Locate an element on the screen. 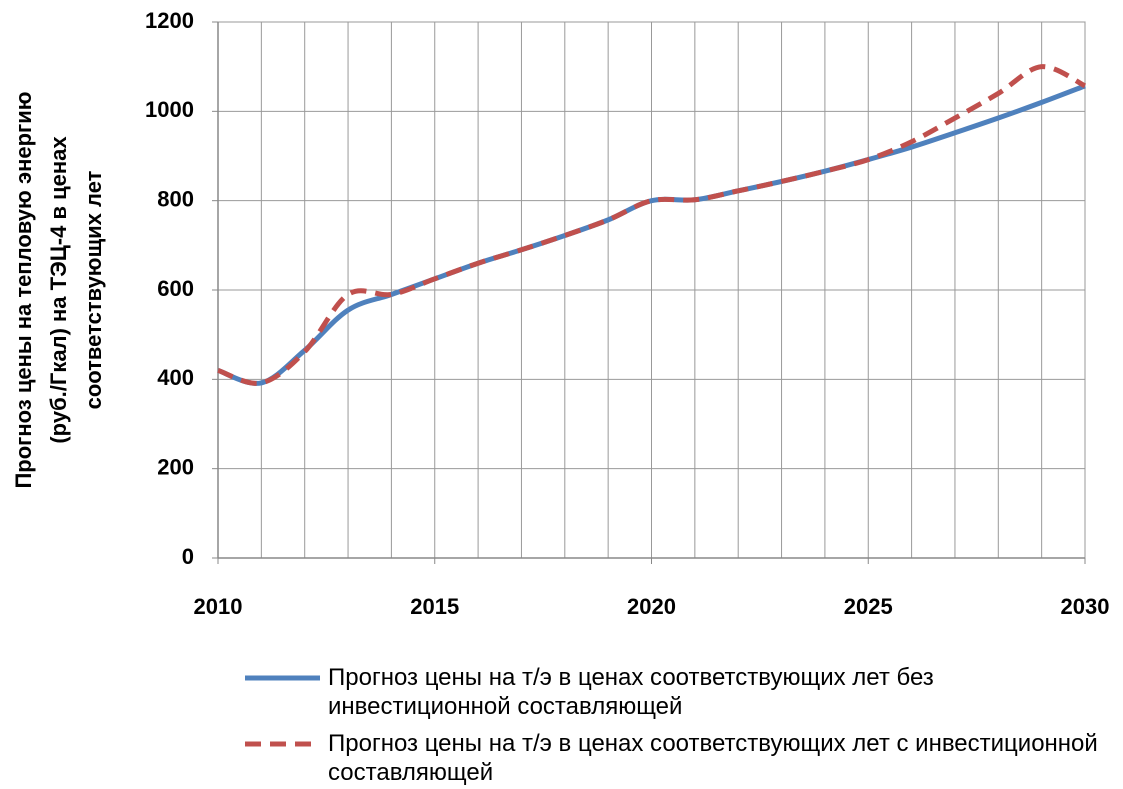 This screenshot has height=789, width=1123. y-tick-label: 400 is located at coordinates (175, 377).